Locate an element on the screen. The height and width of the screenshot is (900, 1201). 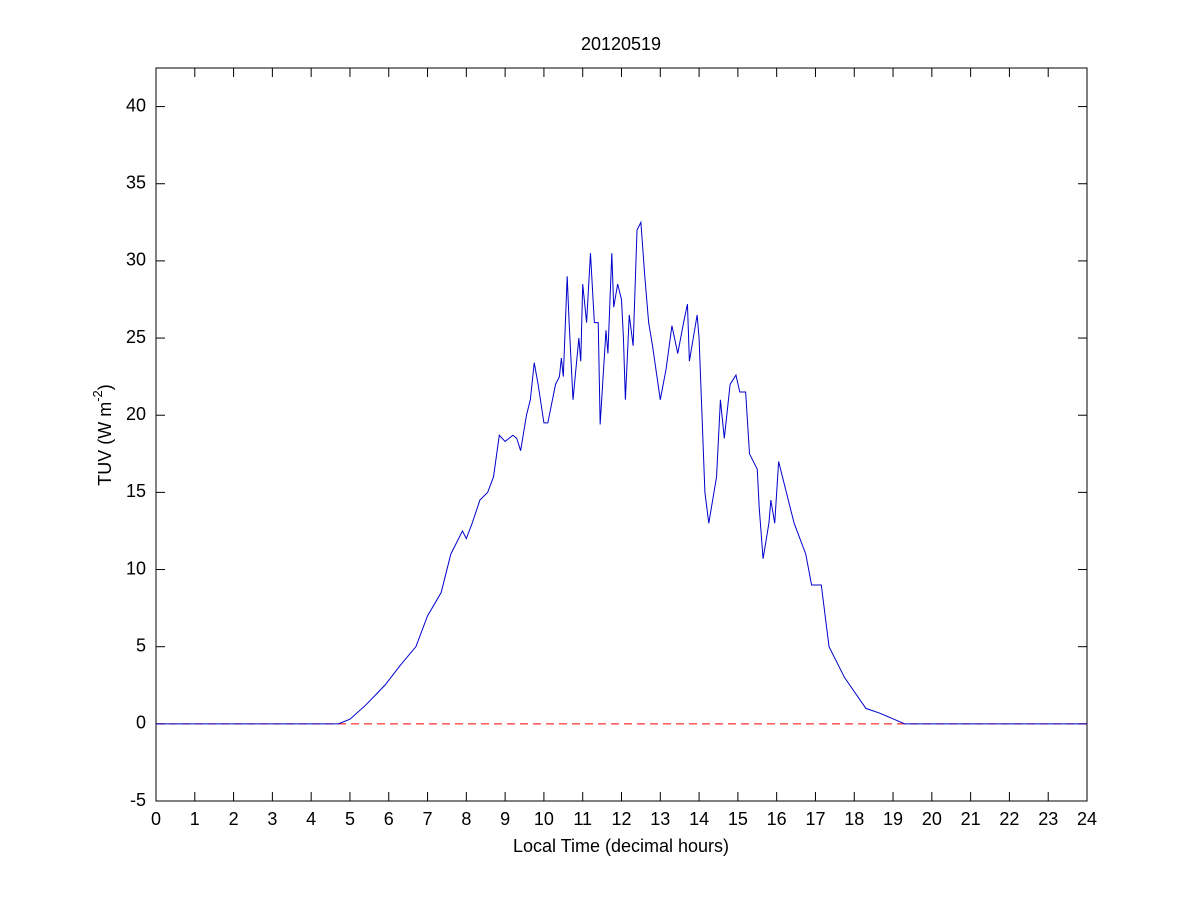
x-tick-label: 8 is located at coordinates (466, 819).